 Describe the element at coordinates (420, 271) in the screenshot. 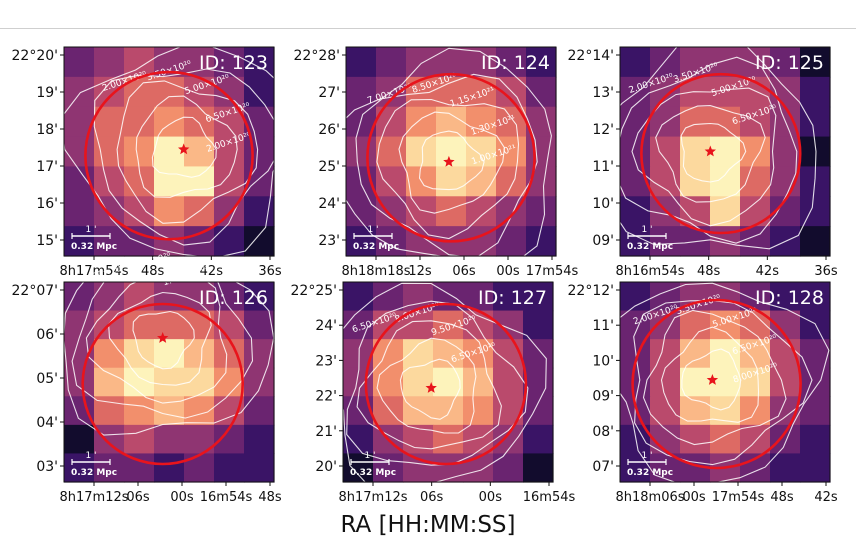

I see `x-tick-label: 12s` at that location.